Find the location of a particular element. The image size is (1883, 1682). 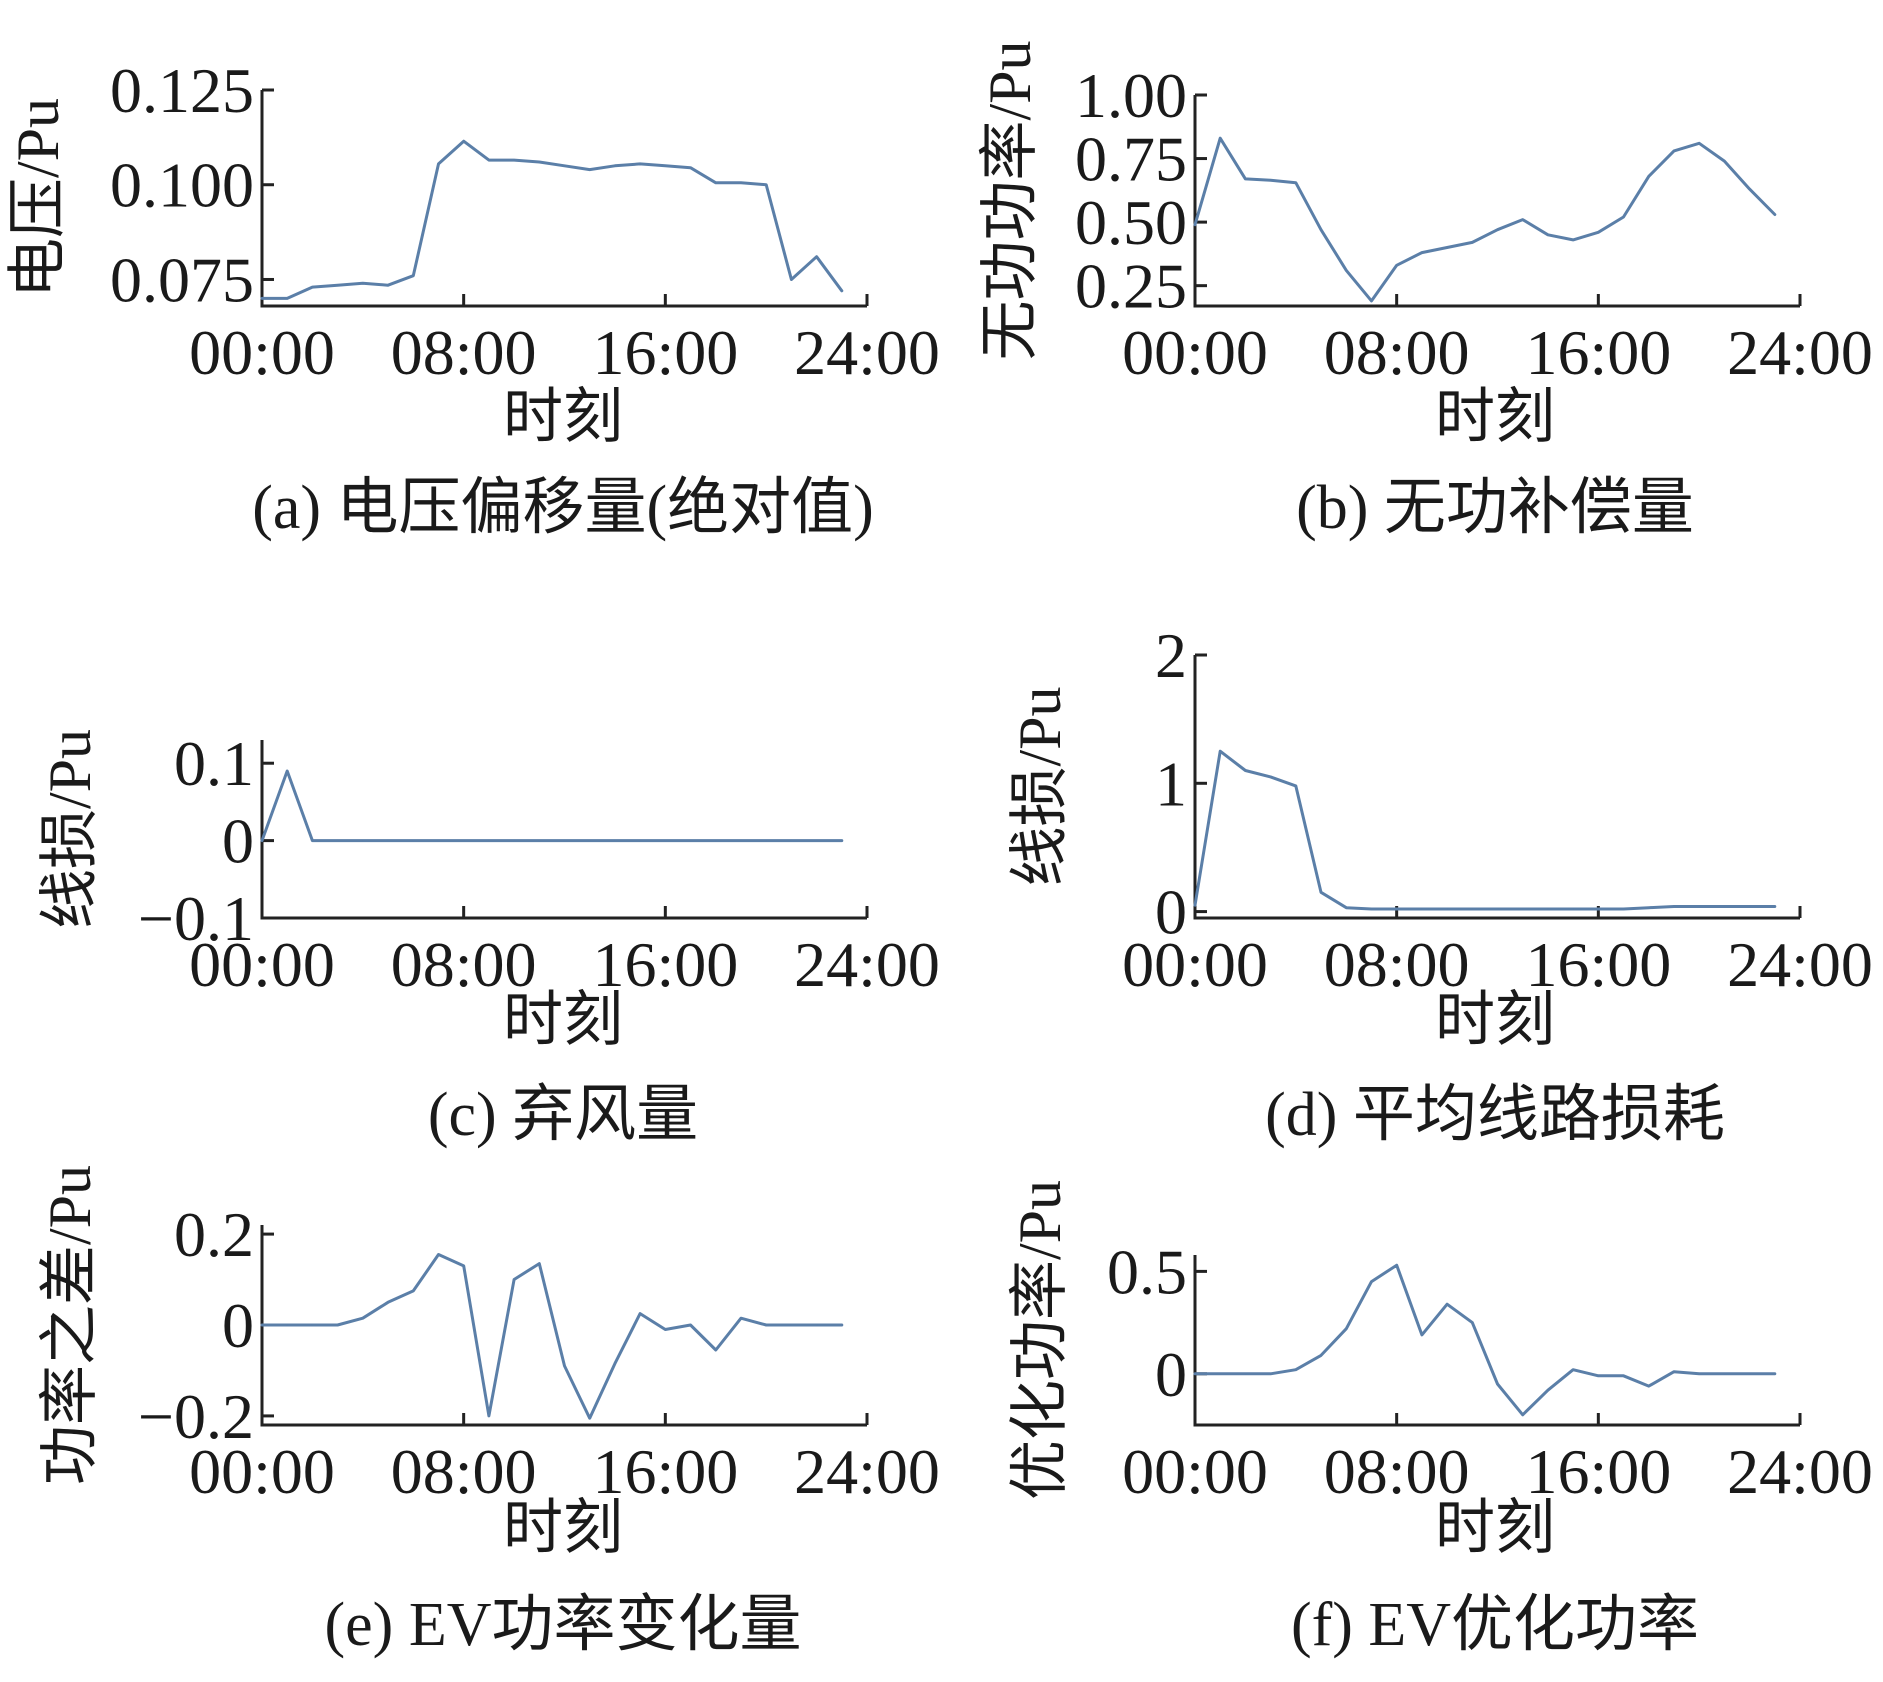

y-axis-title: 电压/Pu is located at coordinates (38, 198).